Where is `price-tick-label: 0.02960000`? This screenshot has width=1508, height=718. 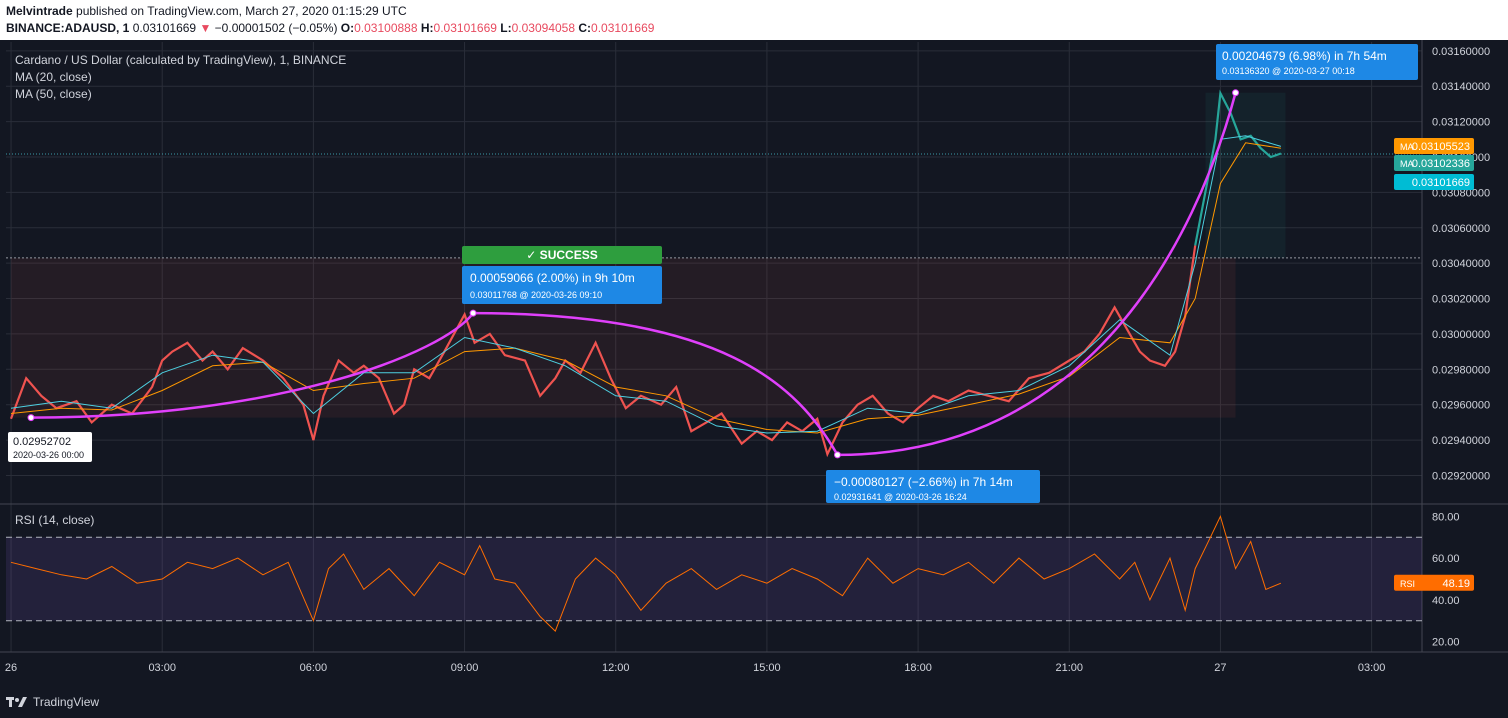 price-tick-label: 0.02960000 is located at coordinates (1461, 406).